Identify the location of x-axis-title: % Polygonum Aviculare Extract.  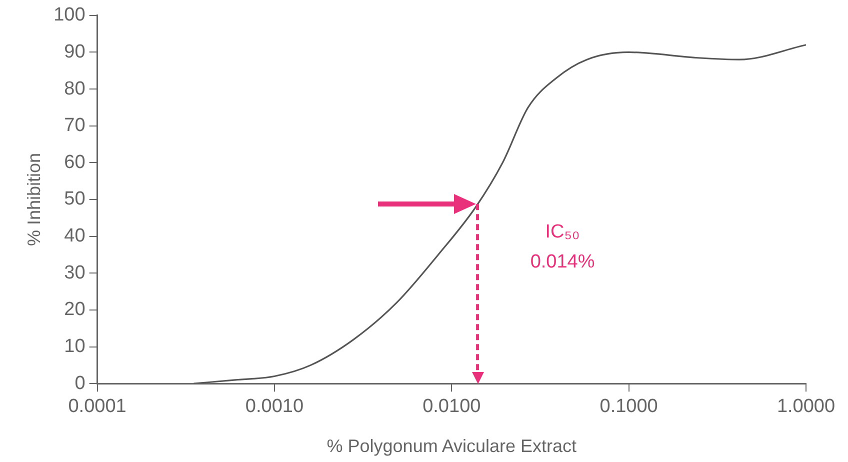
(451, 446).